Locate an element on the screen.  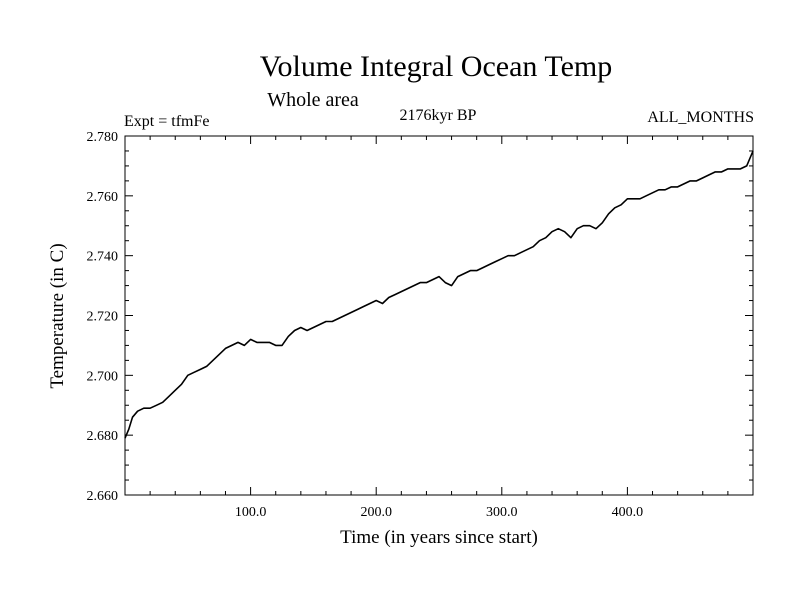
experiment-label: Expt = tfmFe is located at coordinates (166, 121).